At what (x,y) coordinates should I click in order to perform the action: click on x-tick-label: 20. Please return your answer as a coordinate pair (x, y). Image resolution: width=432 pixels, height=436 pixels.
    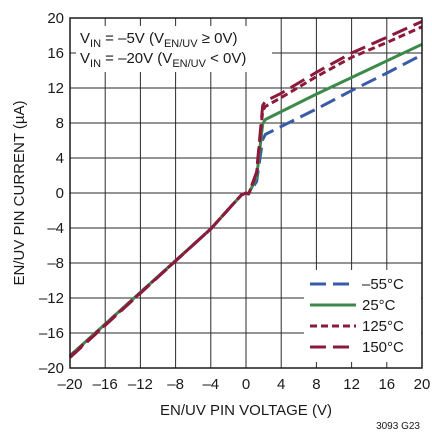
    Looking at the image, I should click on (422, 384).